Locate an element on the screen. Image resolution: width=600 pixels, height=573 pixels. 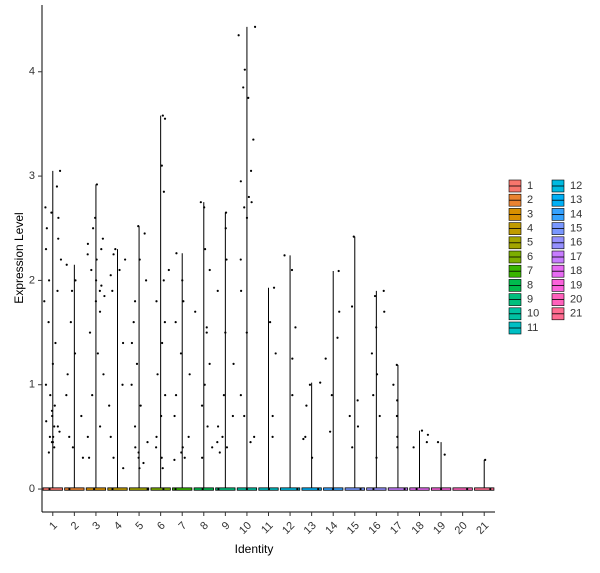
x-tick-label: 7 is located at coordinates (183, 526).